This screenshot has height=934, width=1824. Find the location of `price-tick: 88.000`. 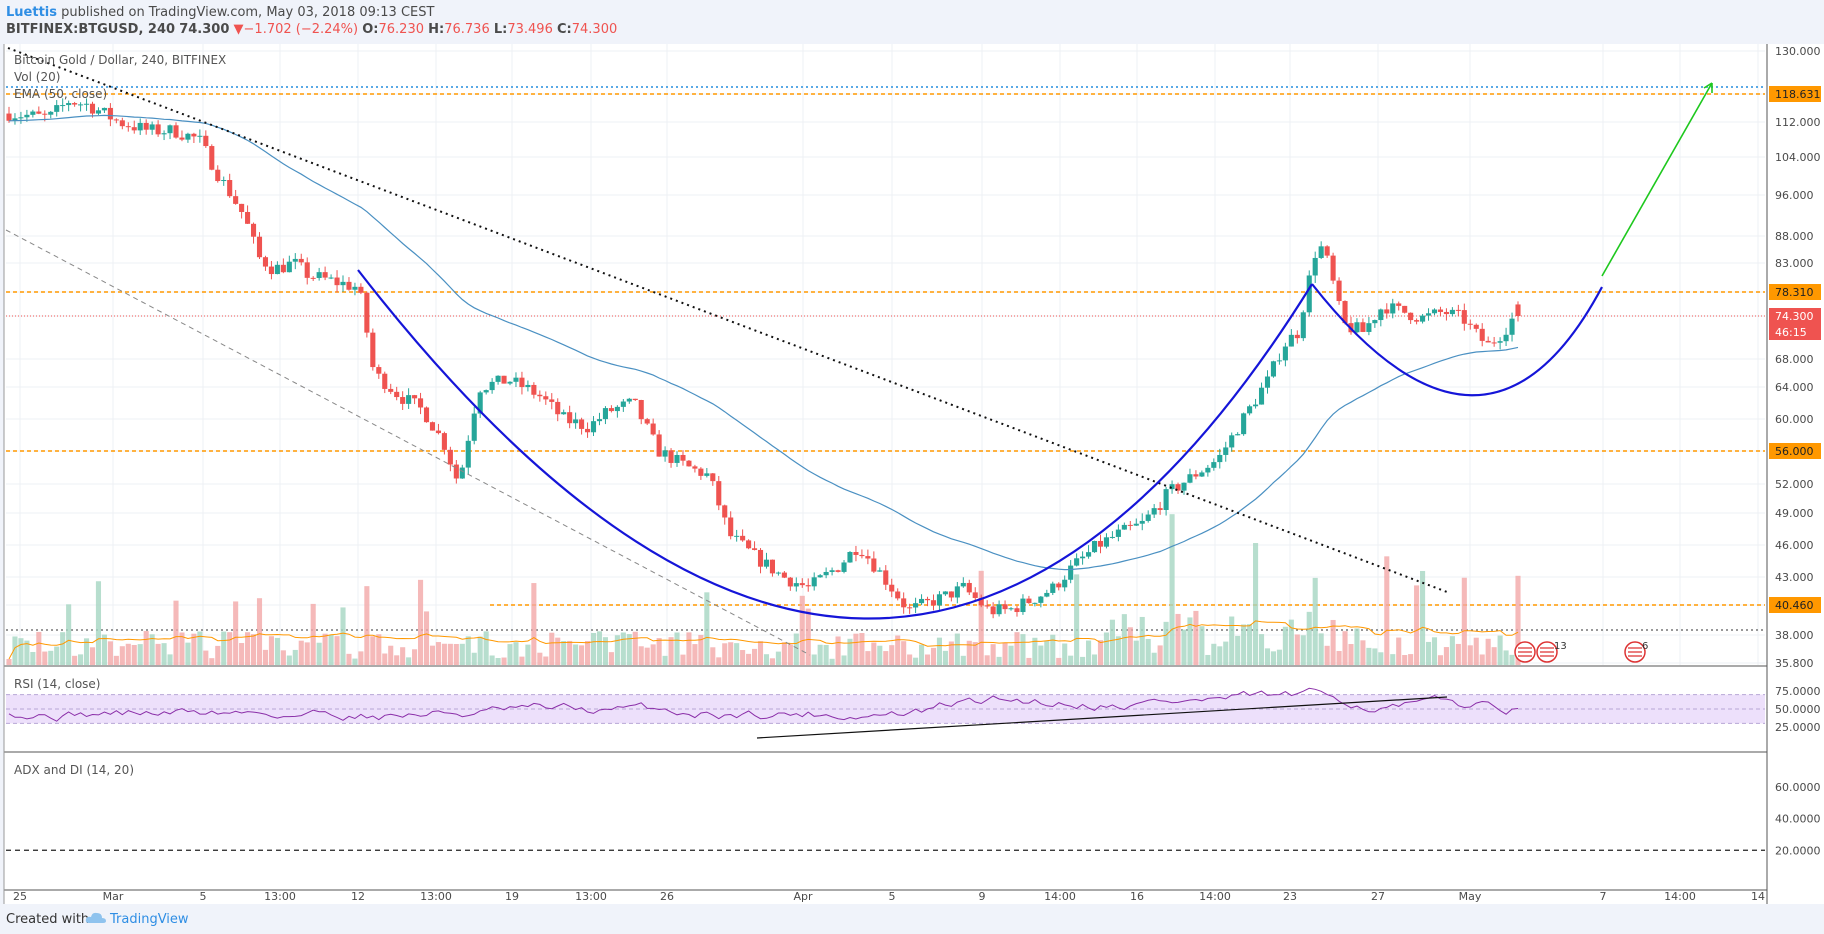

price-tick: 88.000 is located at coordinates (1794, 236).